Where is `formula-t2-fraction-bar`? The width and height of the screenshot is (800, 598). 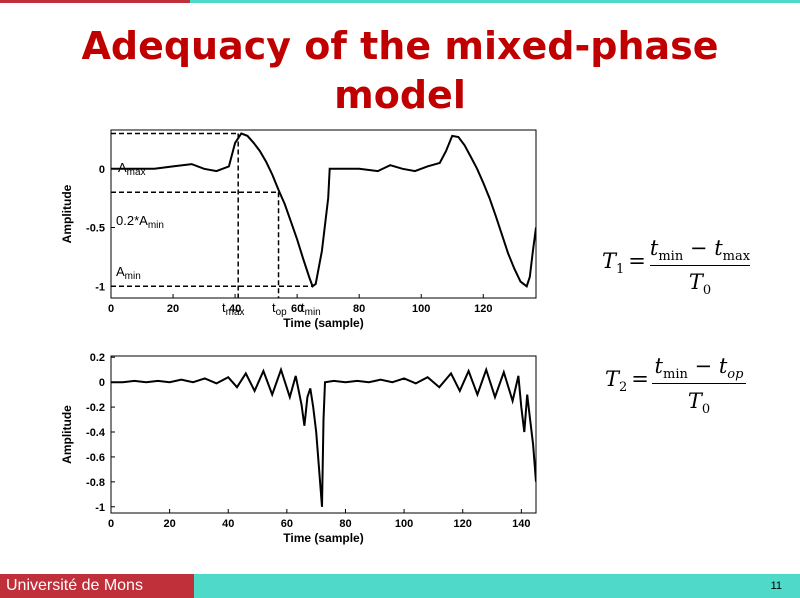
formula-t2-fraction-bar is located at coordinates (699, 383).